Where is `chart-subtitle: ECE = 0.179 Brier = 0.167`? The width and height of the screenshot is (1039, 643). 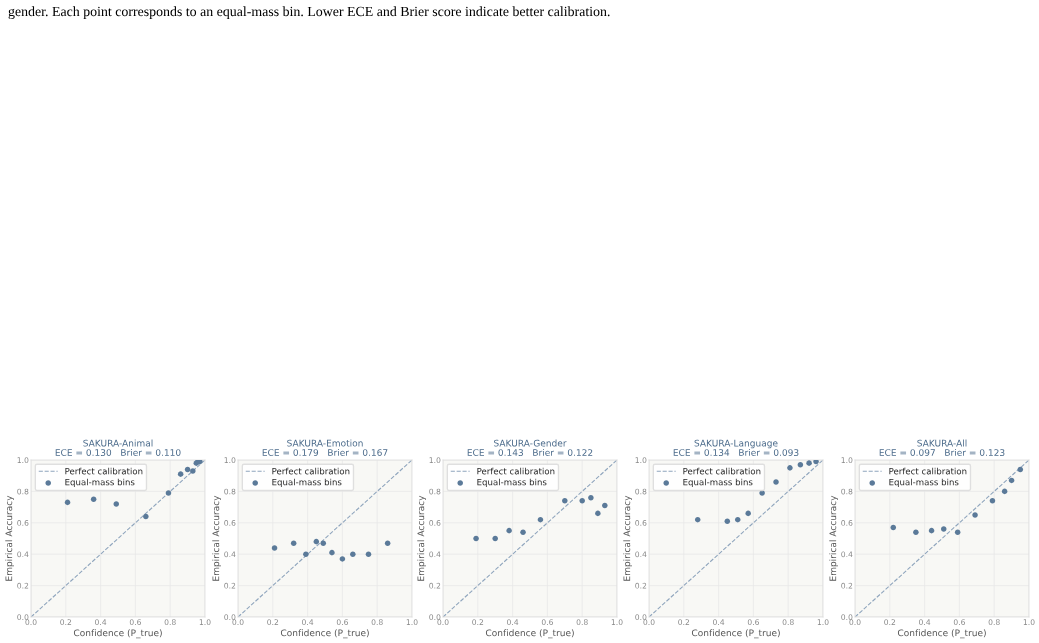 chart-subtitle: ECE = 0.179 Brier = 0.167 is located at coordinates (325, 452).